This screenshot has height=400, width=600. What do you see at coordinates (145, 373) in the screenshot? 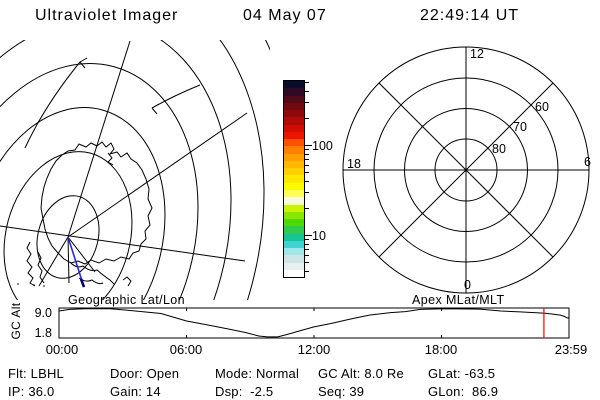
I see `status-door: Door: Open` at bounding box center [145, 373].